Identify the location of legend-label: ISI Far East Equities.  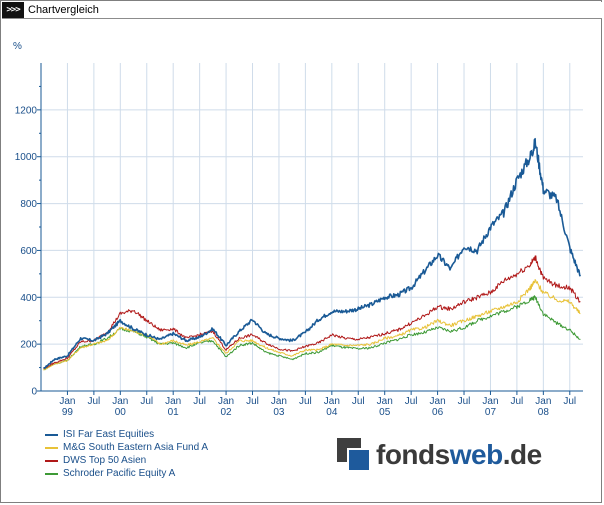
(109, 434).